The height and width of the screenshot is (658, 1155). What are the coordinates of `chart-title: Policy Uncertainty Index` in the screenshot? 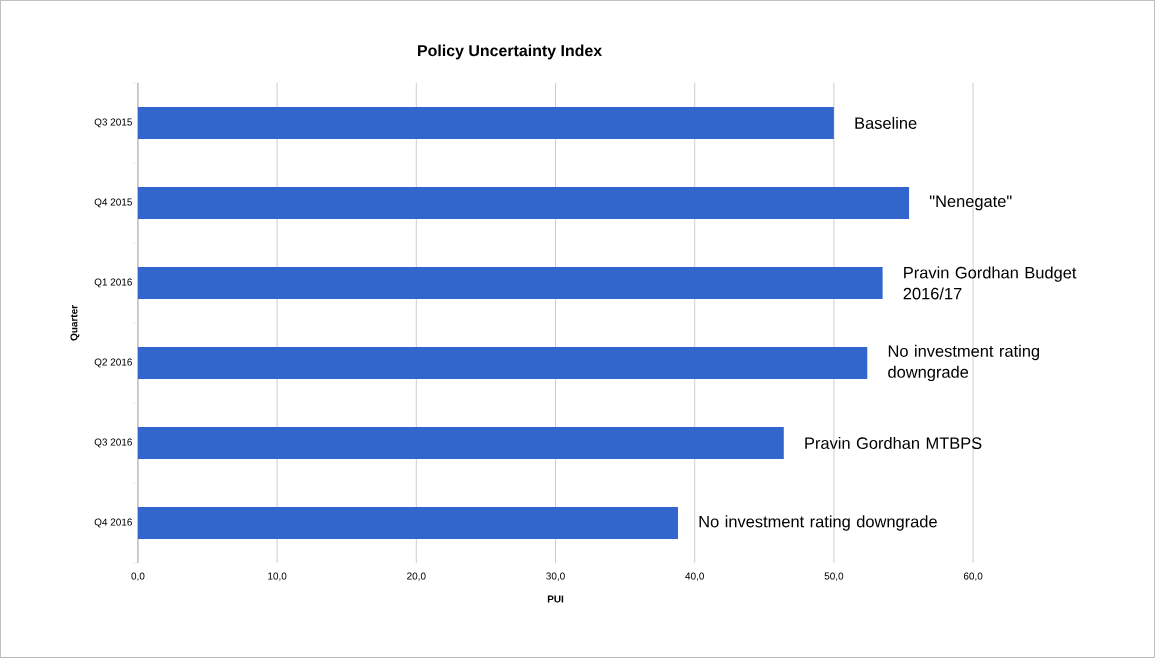 It's located at (510, 52).